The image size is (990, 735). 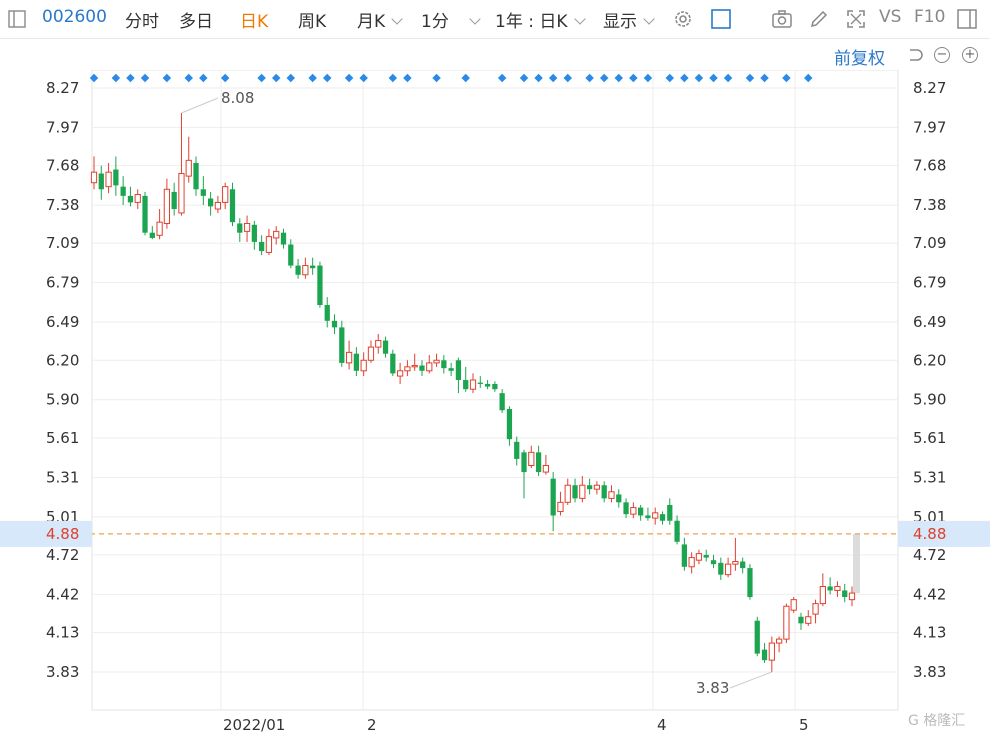 What do you see at coordinates (62, 205) in the screenshot?
I see `y-tick-left: 7.38` at bounding box center [62, 205].